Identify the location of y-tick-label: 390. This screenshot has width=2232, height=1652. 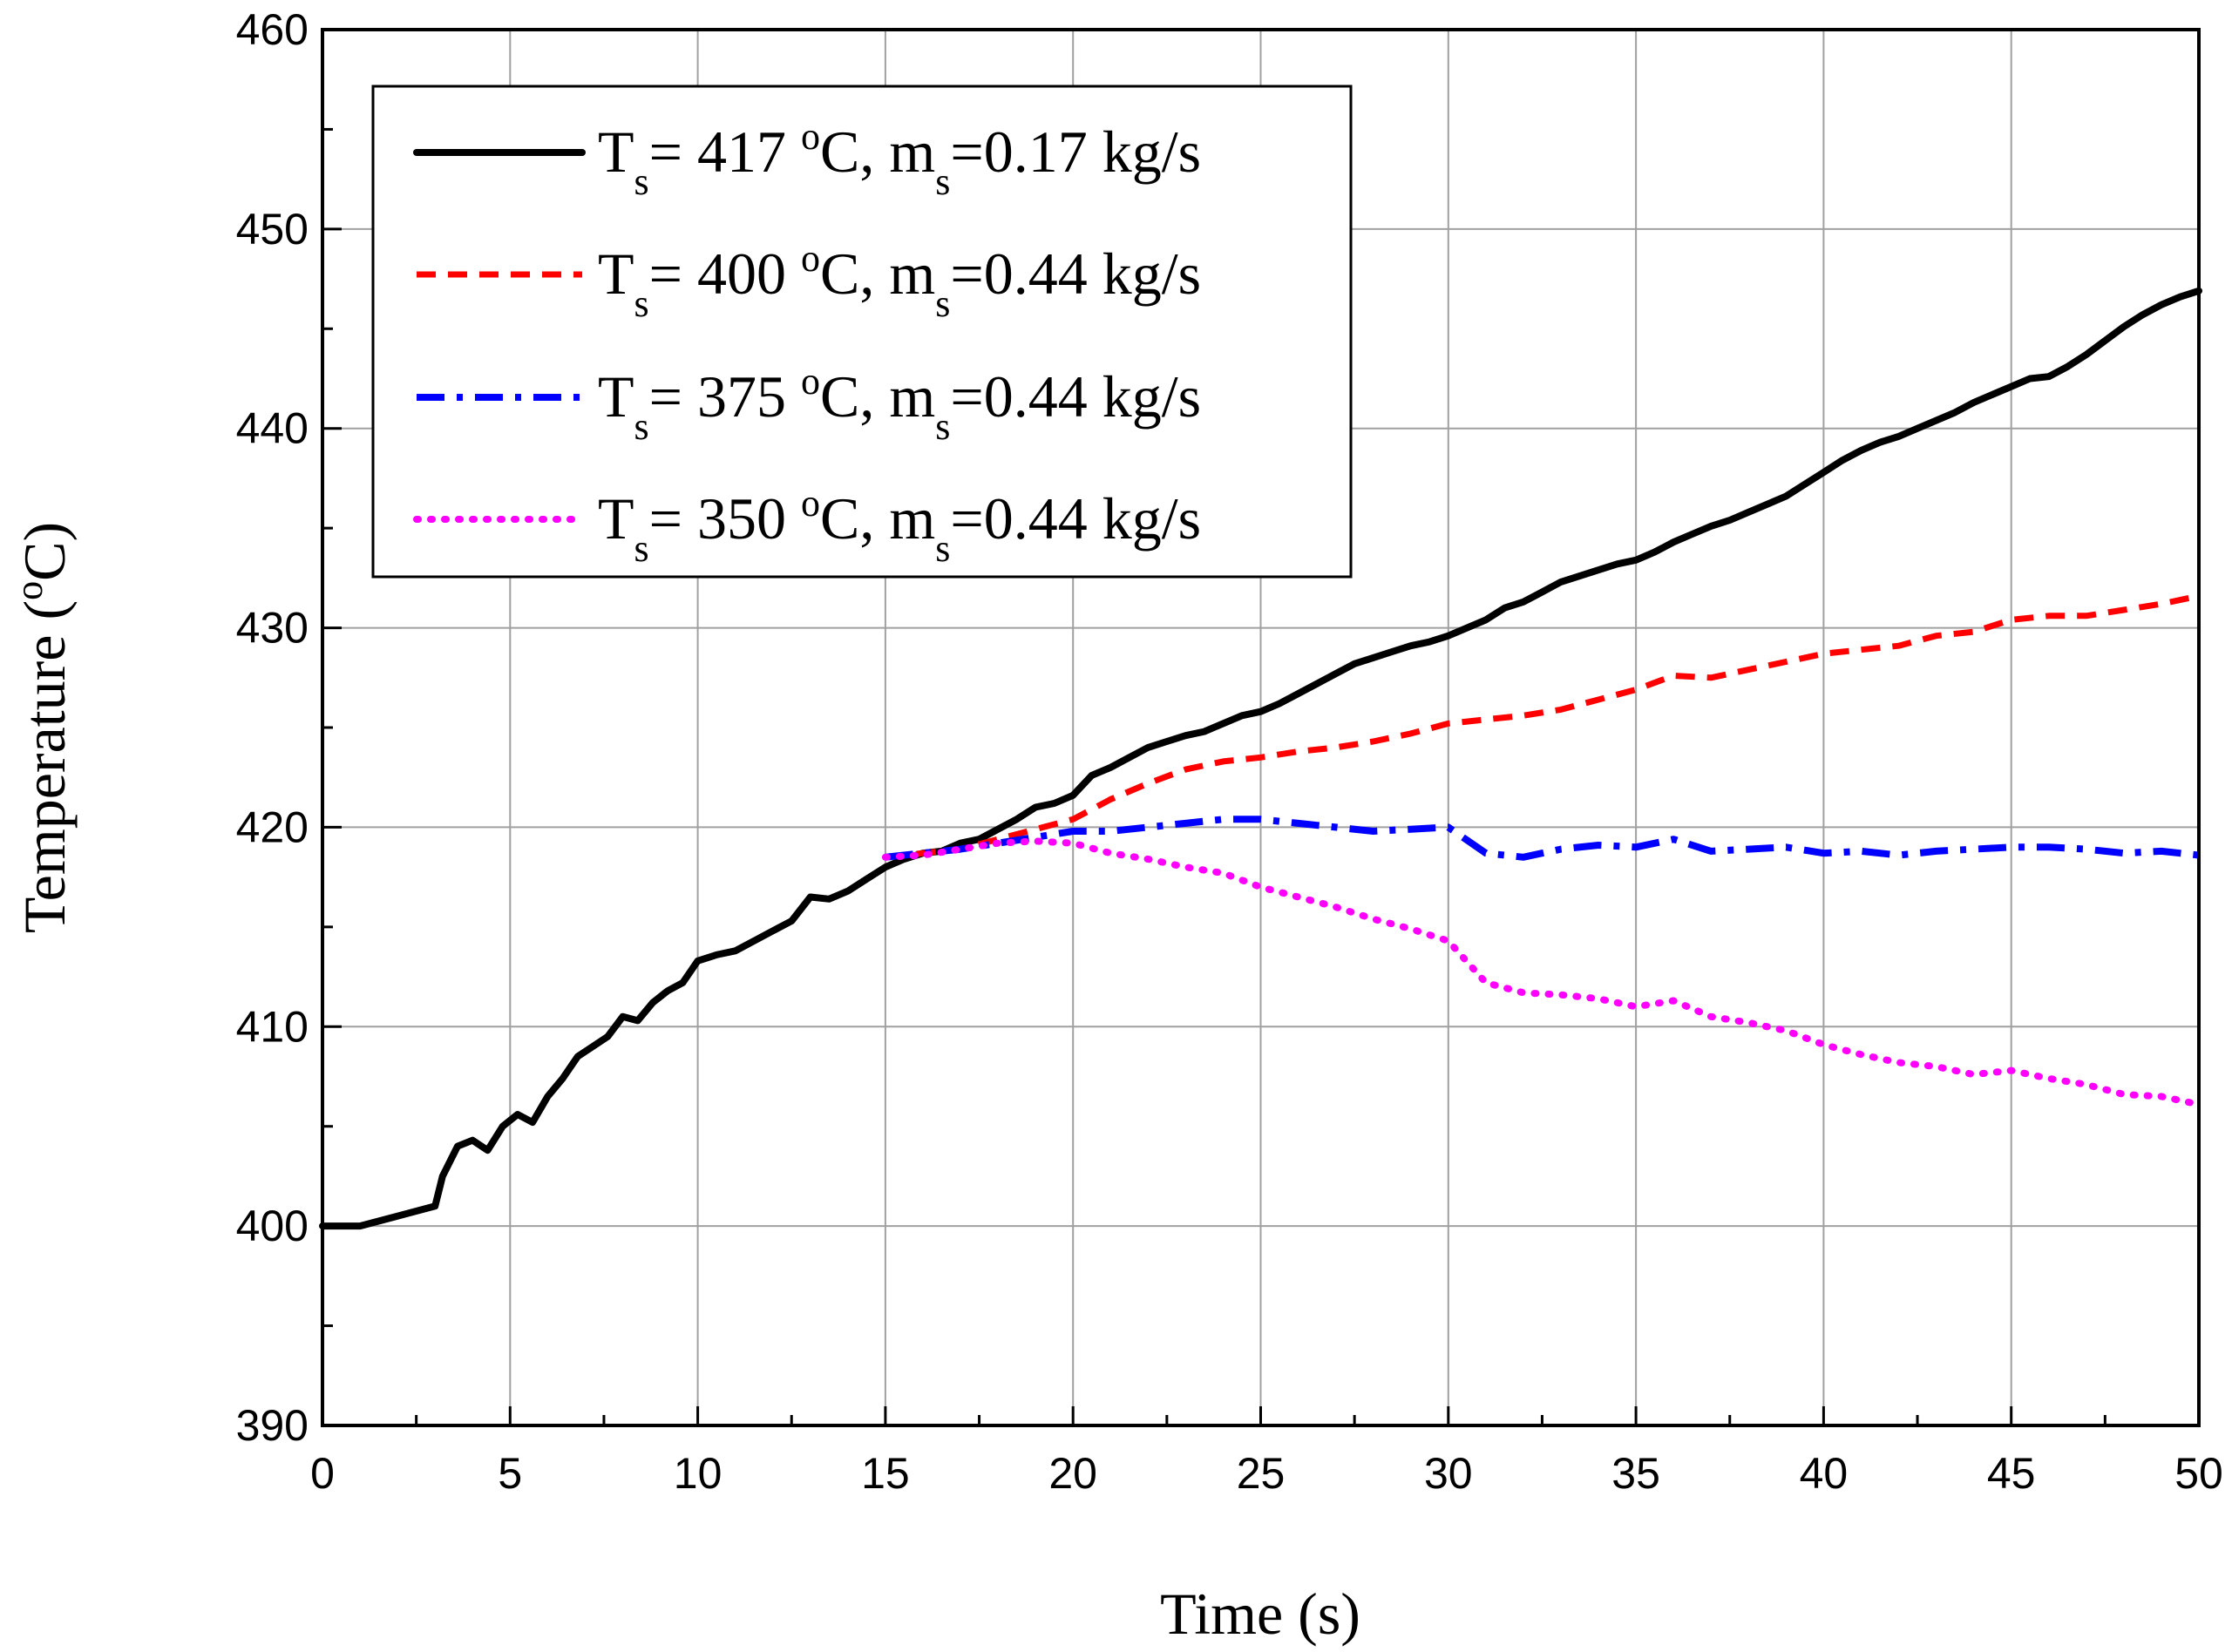
(272, 1425).